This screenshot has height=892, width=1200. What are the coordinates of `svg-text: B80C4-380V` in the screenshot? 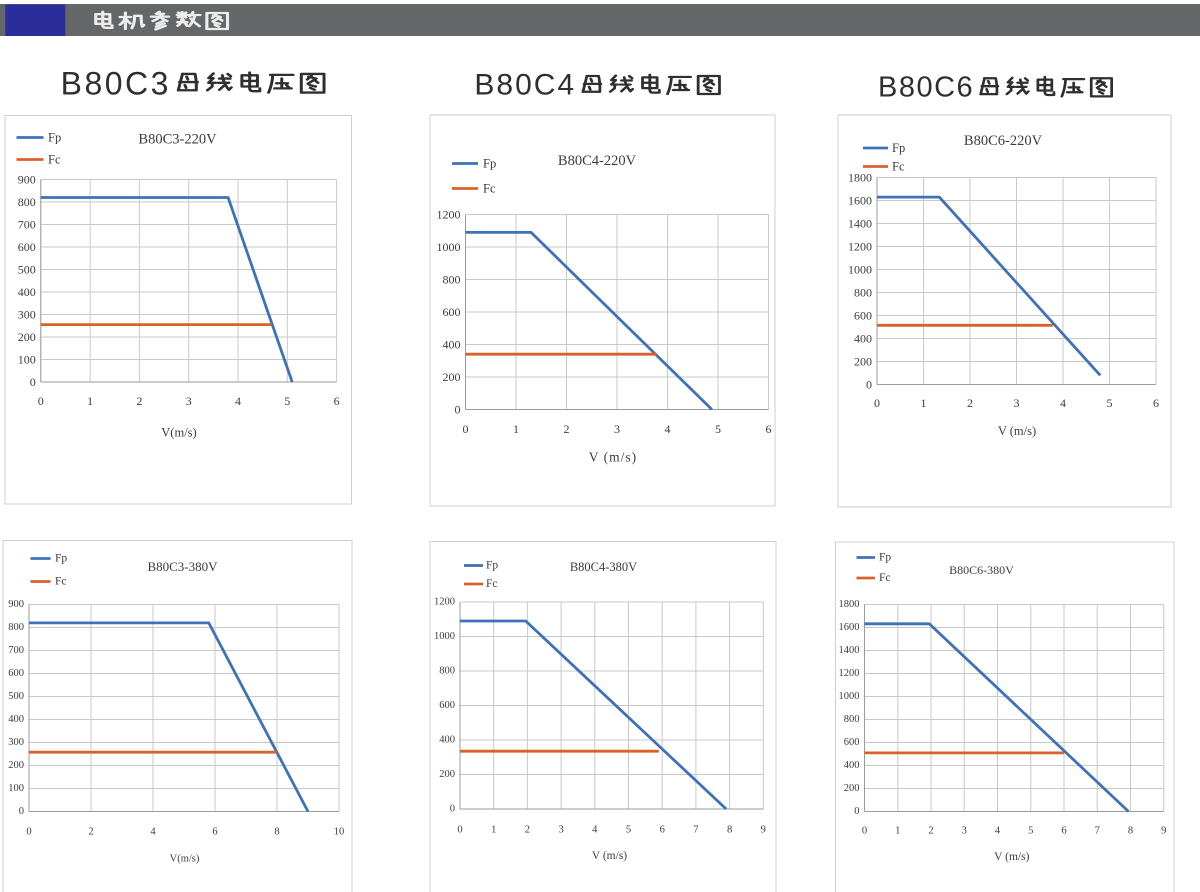 It's located at (603, 567).